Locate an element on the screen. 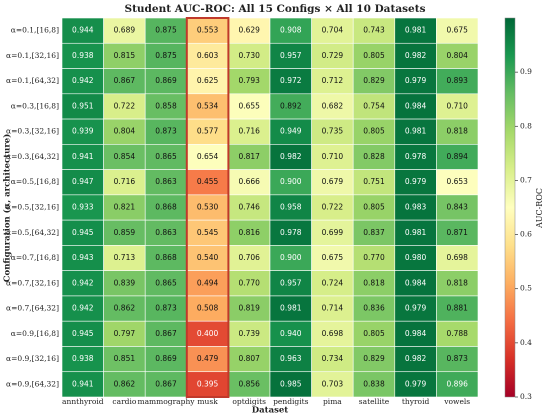  x-tick-label: mammography is located at coordinates (166, 401).